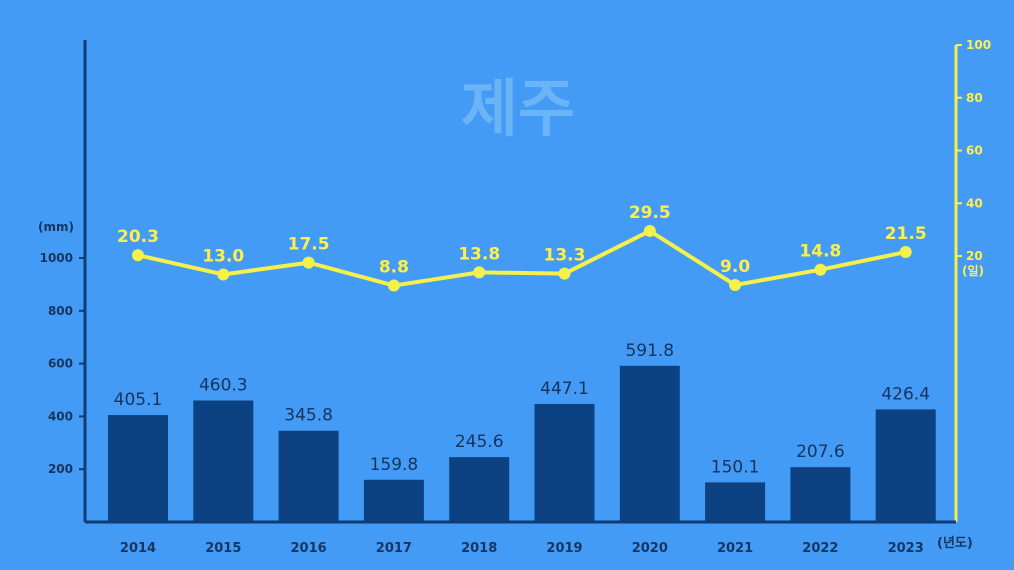  I want to click on right-tick-label: 20, so click(974, 256).